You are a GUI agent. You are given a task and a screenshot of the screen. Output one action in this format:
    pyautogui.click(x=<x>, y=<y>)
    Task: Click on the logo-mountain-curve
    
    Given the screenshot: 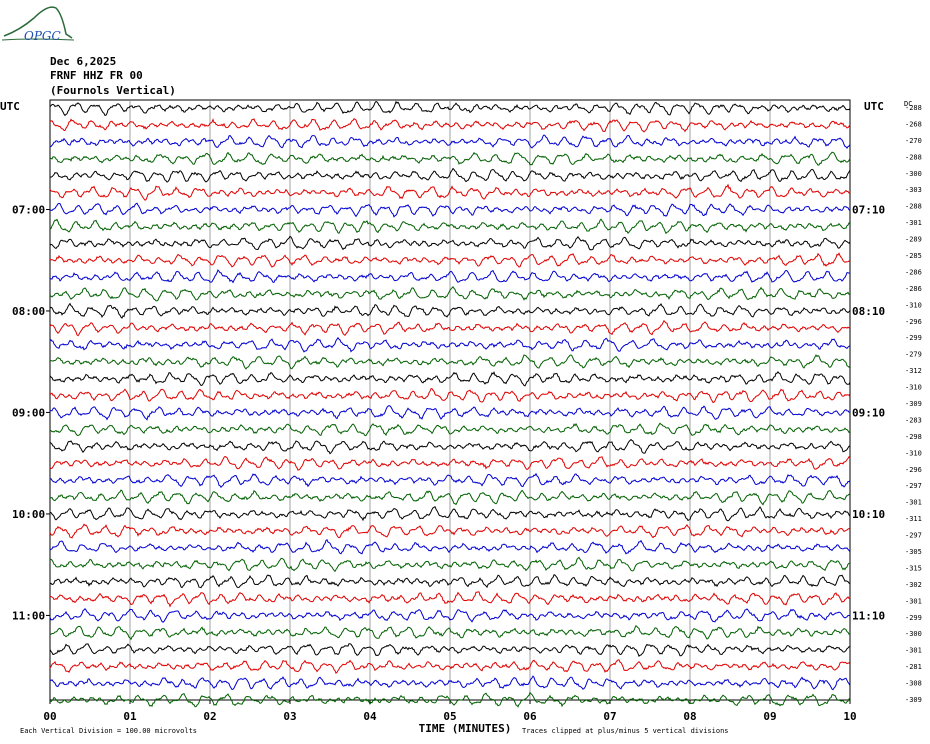 What is the action you would take?
    pyautogui.click(x=38, y=22)
    